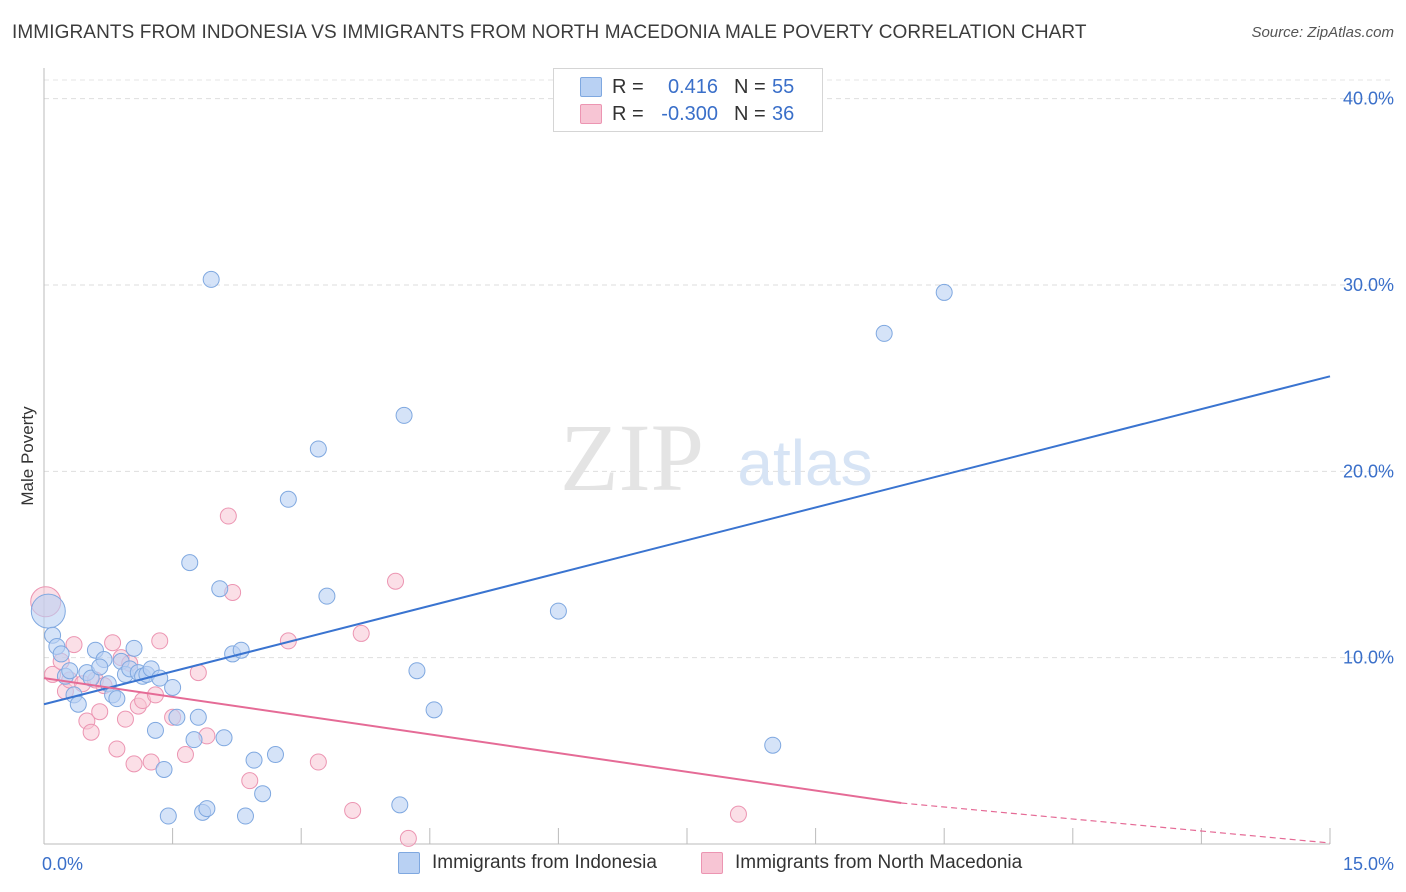 The width and height of the screenshot is (1406, 892). Describe the element at coordinates (692, 86) in the screenshot. I see `legend-r-value: 0.416` at that location.